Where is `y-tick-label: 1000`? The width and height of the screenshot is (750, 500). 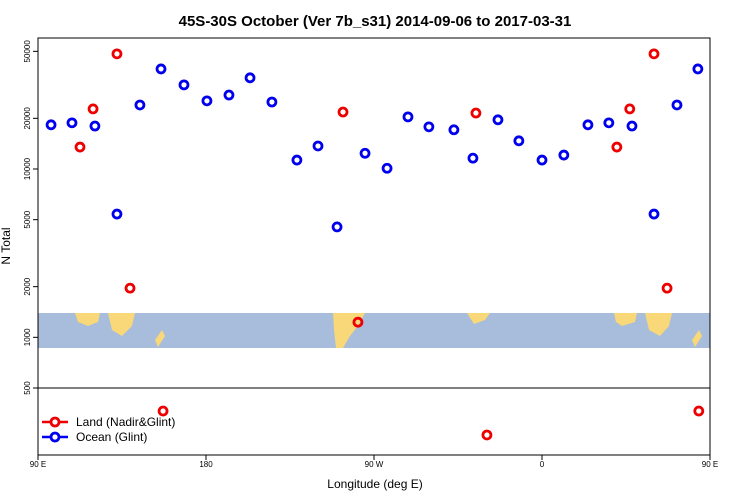
y-tick-label: 1000 is located at coordinates (27, 337).